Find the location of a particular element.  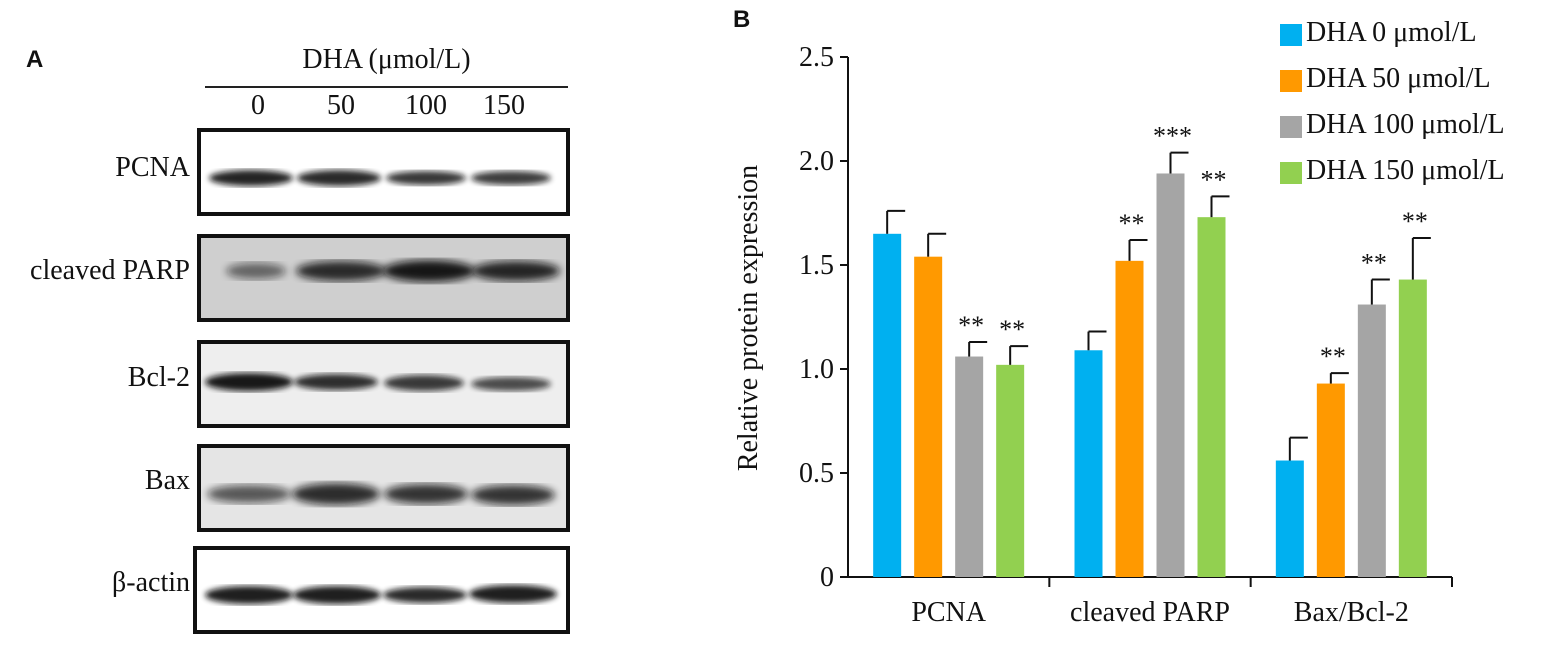

blot-beta-actin is located at coordinates (381, 590).